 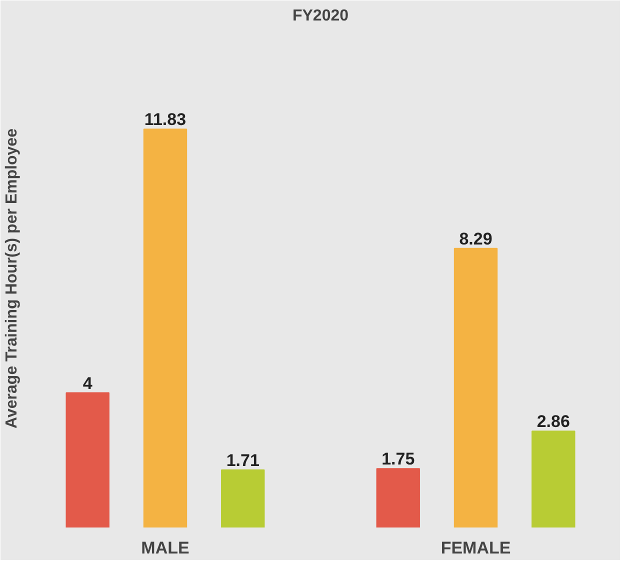 I want to click on data-label: 4, so click(x=87, y=383).